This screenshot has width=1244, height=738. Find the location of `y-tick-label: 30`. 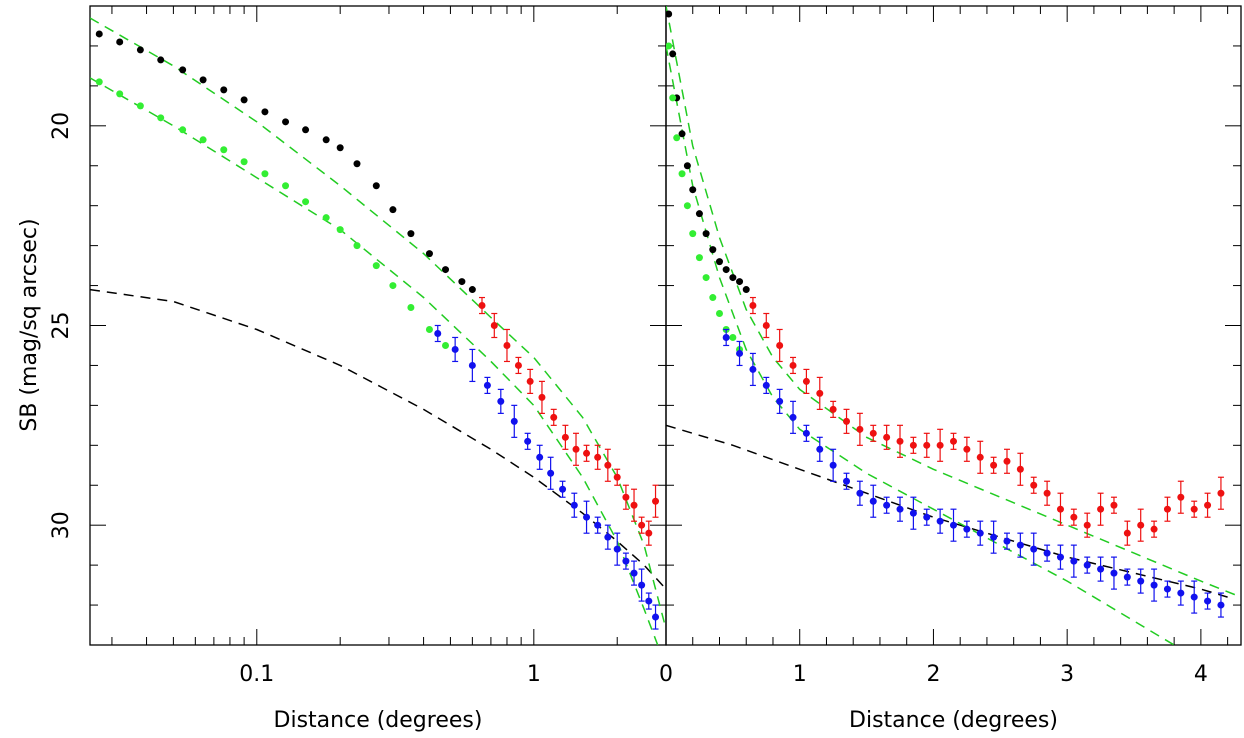

y-tick-label: 30 is located at coordinates (61, 525).